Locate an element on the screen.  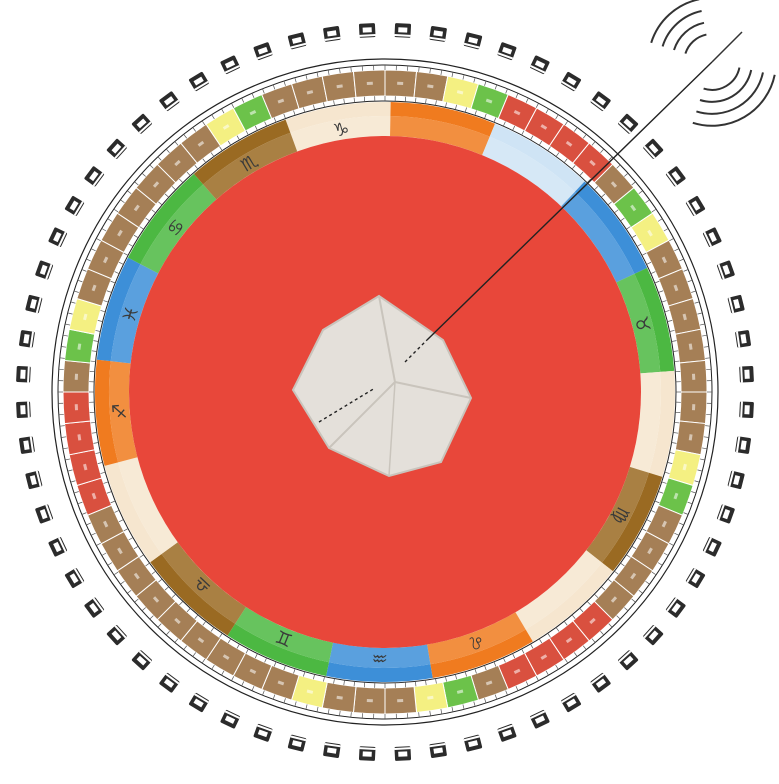
zodiac-symbol: ♉ is located at coordinates (642, 324).